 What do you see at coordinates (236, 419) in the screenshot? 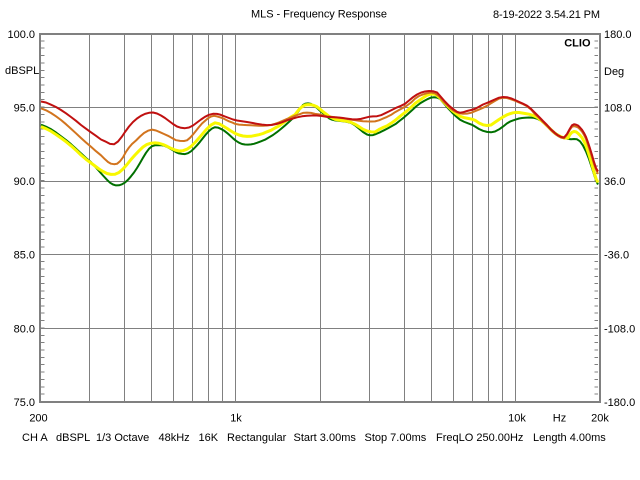
I see `svg-text: 1k` at bounding box center [236, 419].